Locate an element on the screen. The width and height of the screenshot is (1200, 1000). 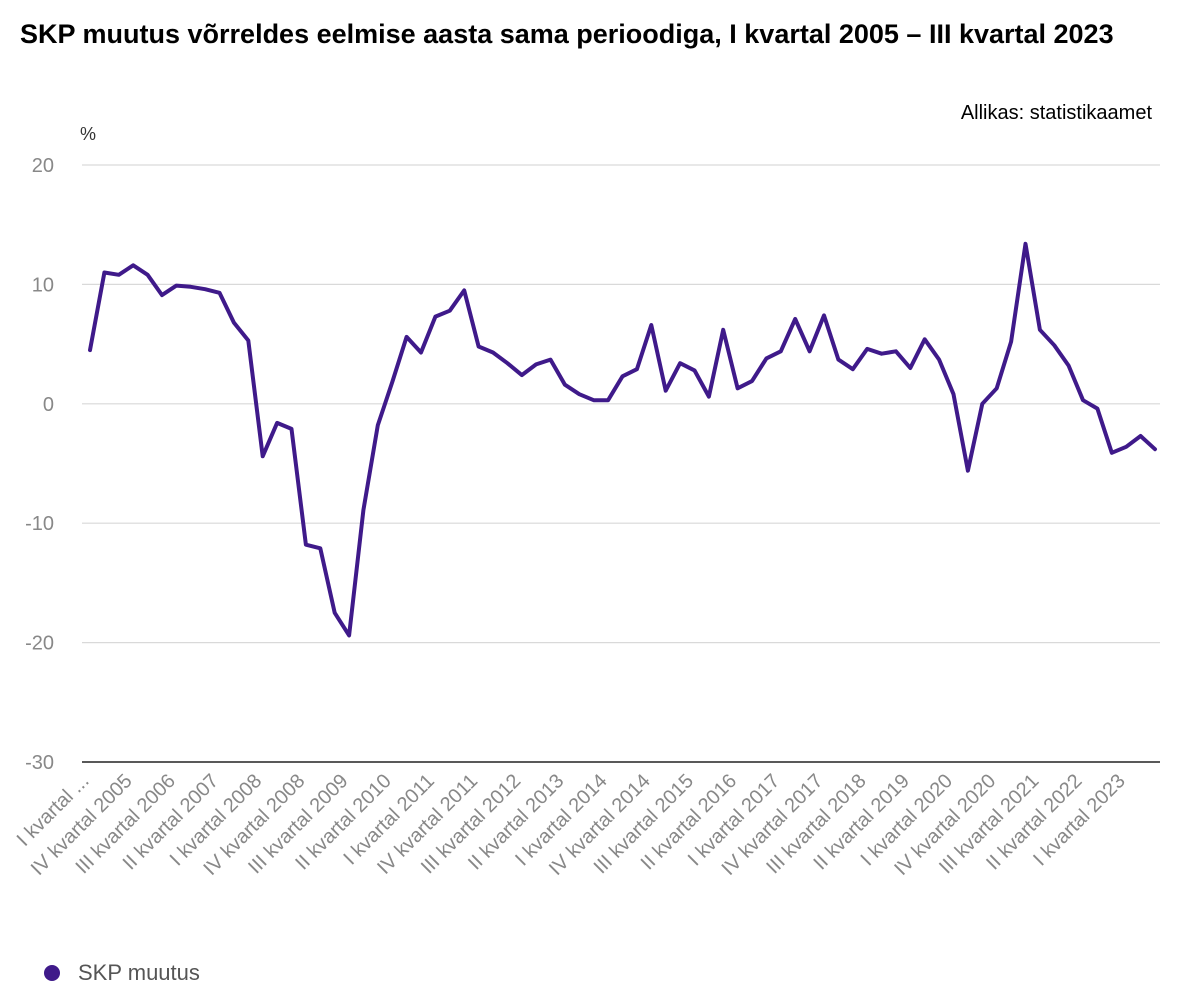
y-tick-label: 20 is located at coordinates (43, 166).